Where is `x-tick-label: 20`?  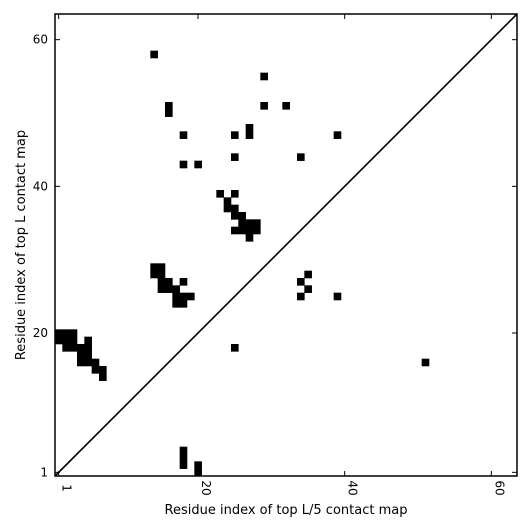 x-tick-label: 20 is located at coordinates (206, 487).